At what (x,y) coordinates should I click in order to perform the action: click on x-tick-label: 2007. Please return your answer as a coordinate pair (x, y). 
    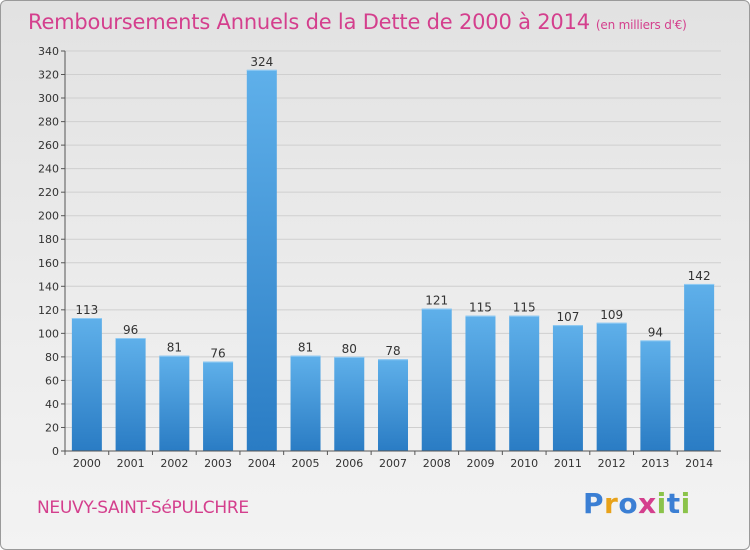
    Looking at the image, I should click on (393, 463).